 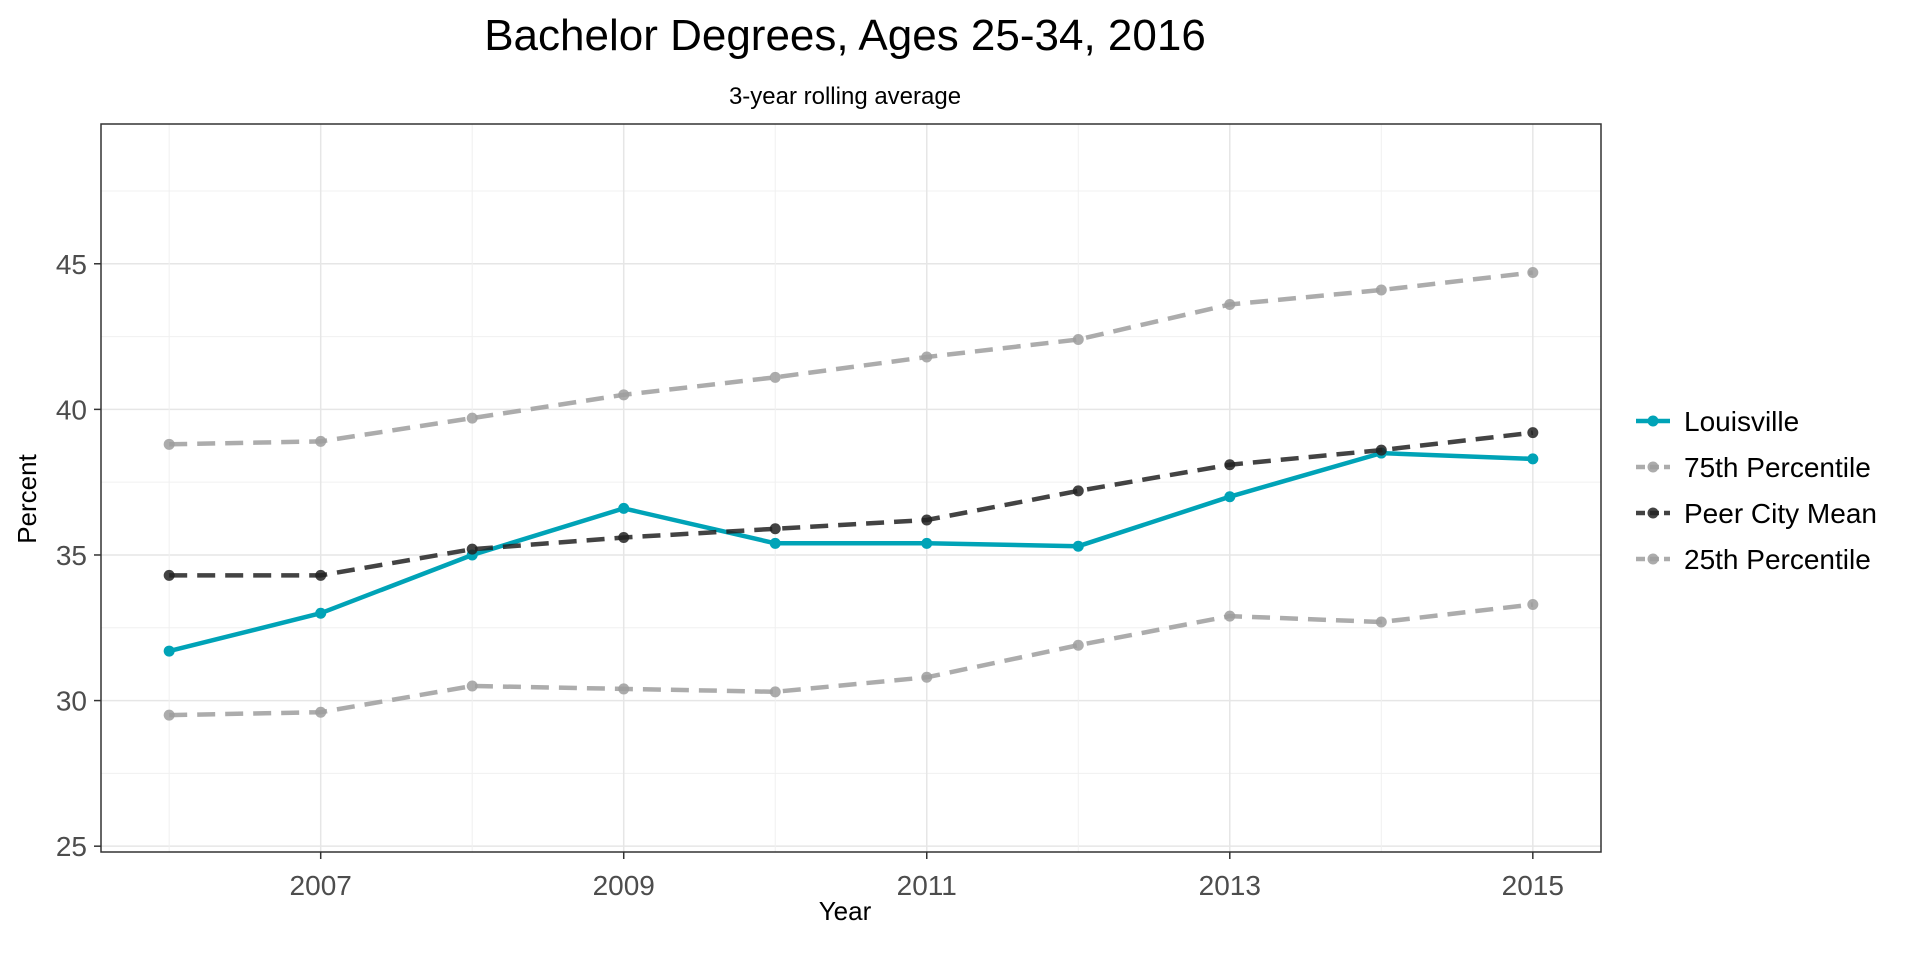 I want to click on x-tick-label: 2009, so click(x=624, y=885).